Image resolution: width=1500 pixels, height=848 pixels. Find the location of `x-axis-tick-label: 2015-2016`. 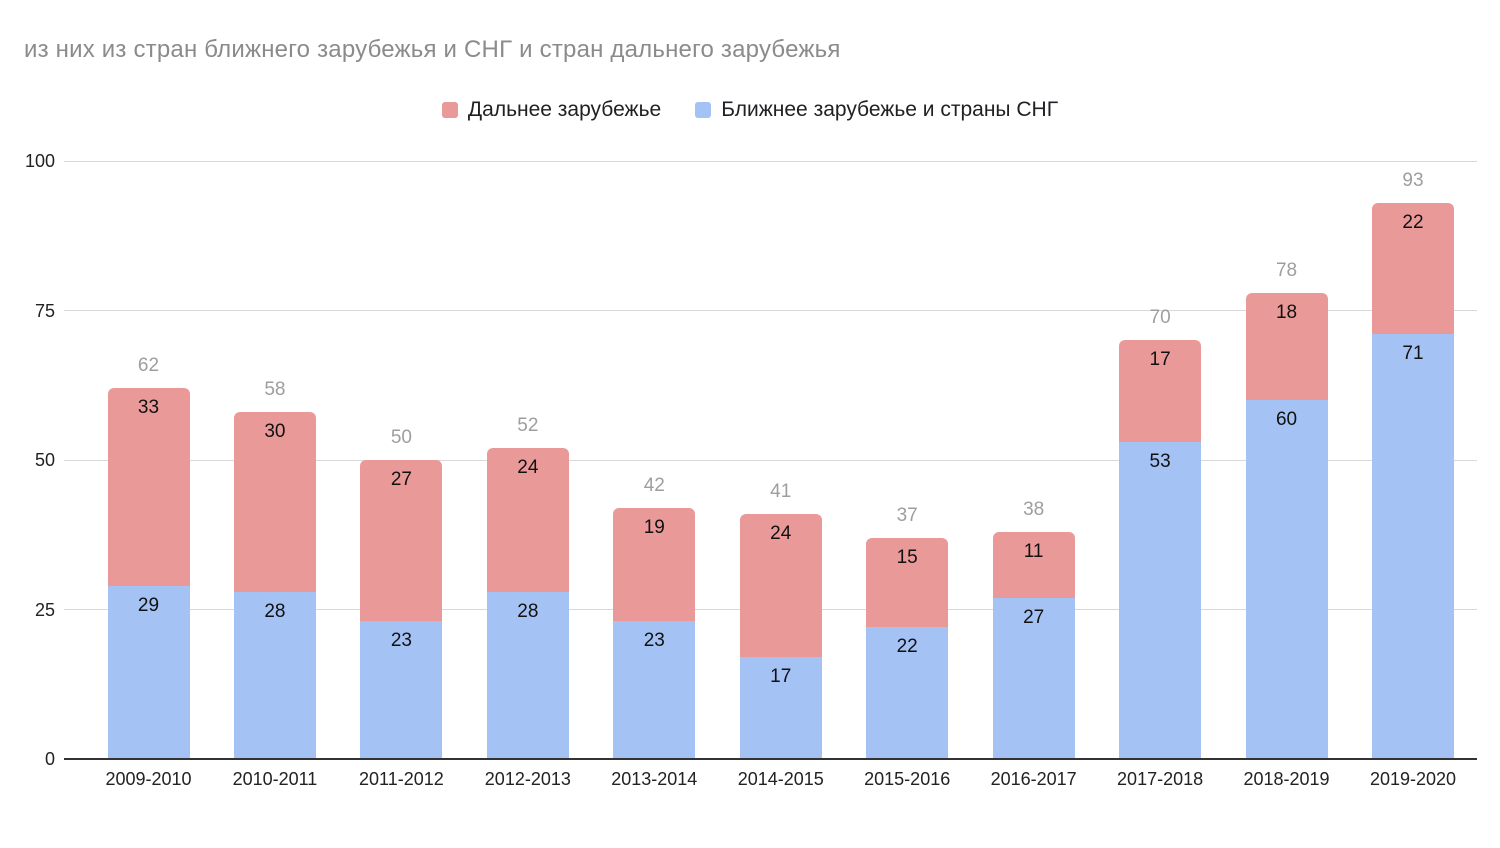

x-axis-tick-label: 2015-2016 is located at coordinates (907, 779).